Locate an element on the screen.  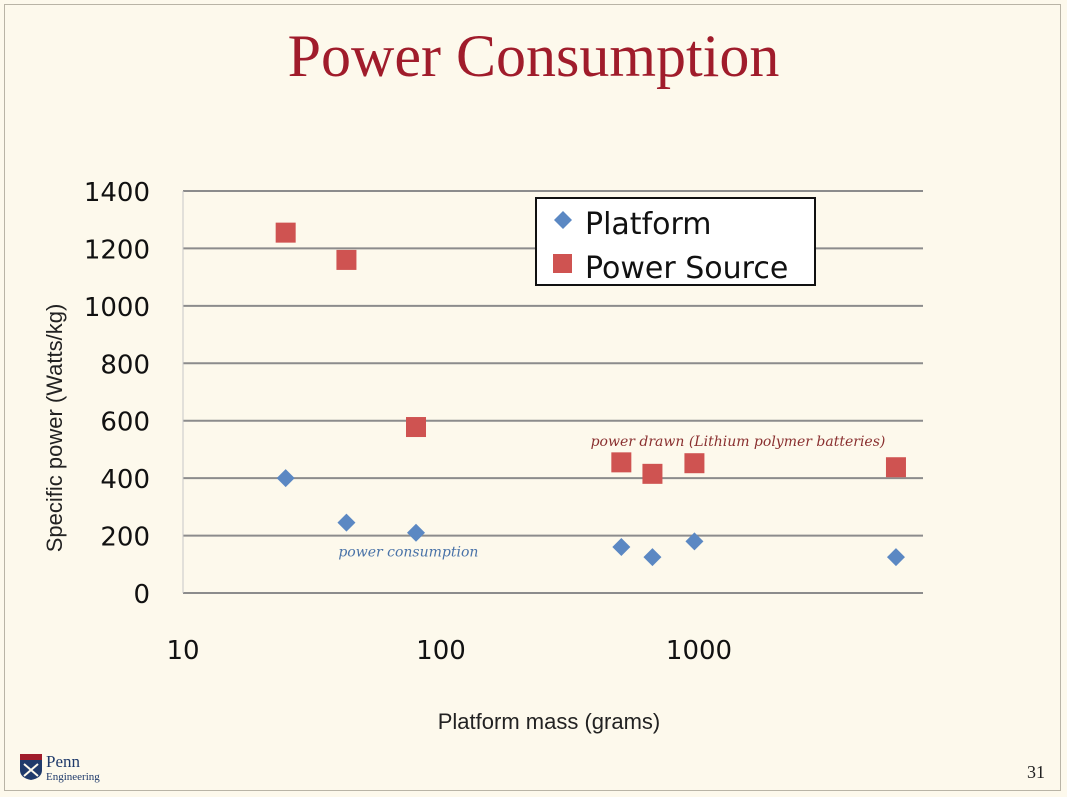
legend-label-platform: Platform is located at coordinates (648, 224).